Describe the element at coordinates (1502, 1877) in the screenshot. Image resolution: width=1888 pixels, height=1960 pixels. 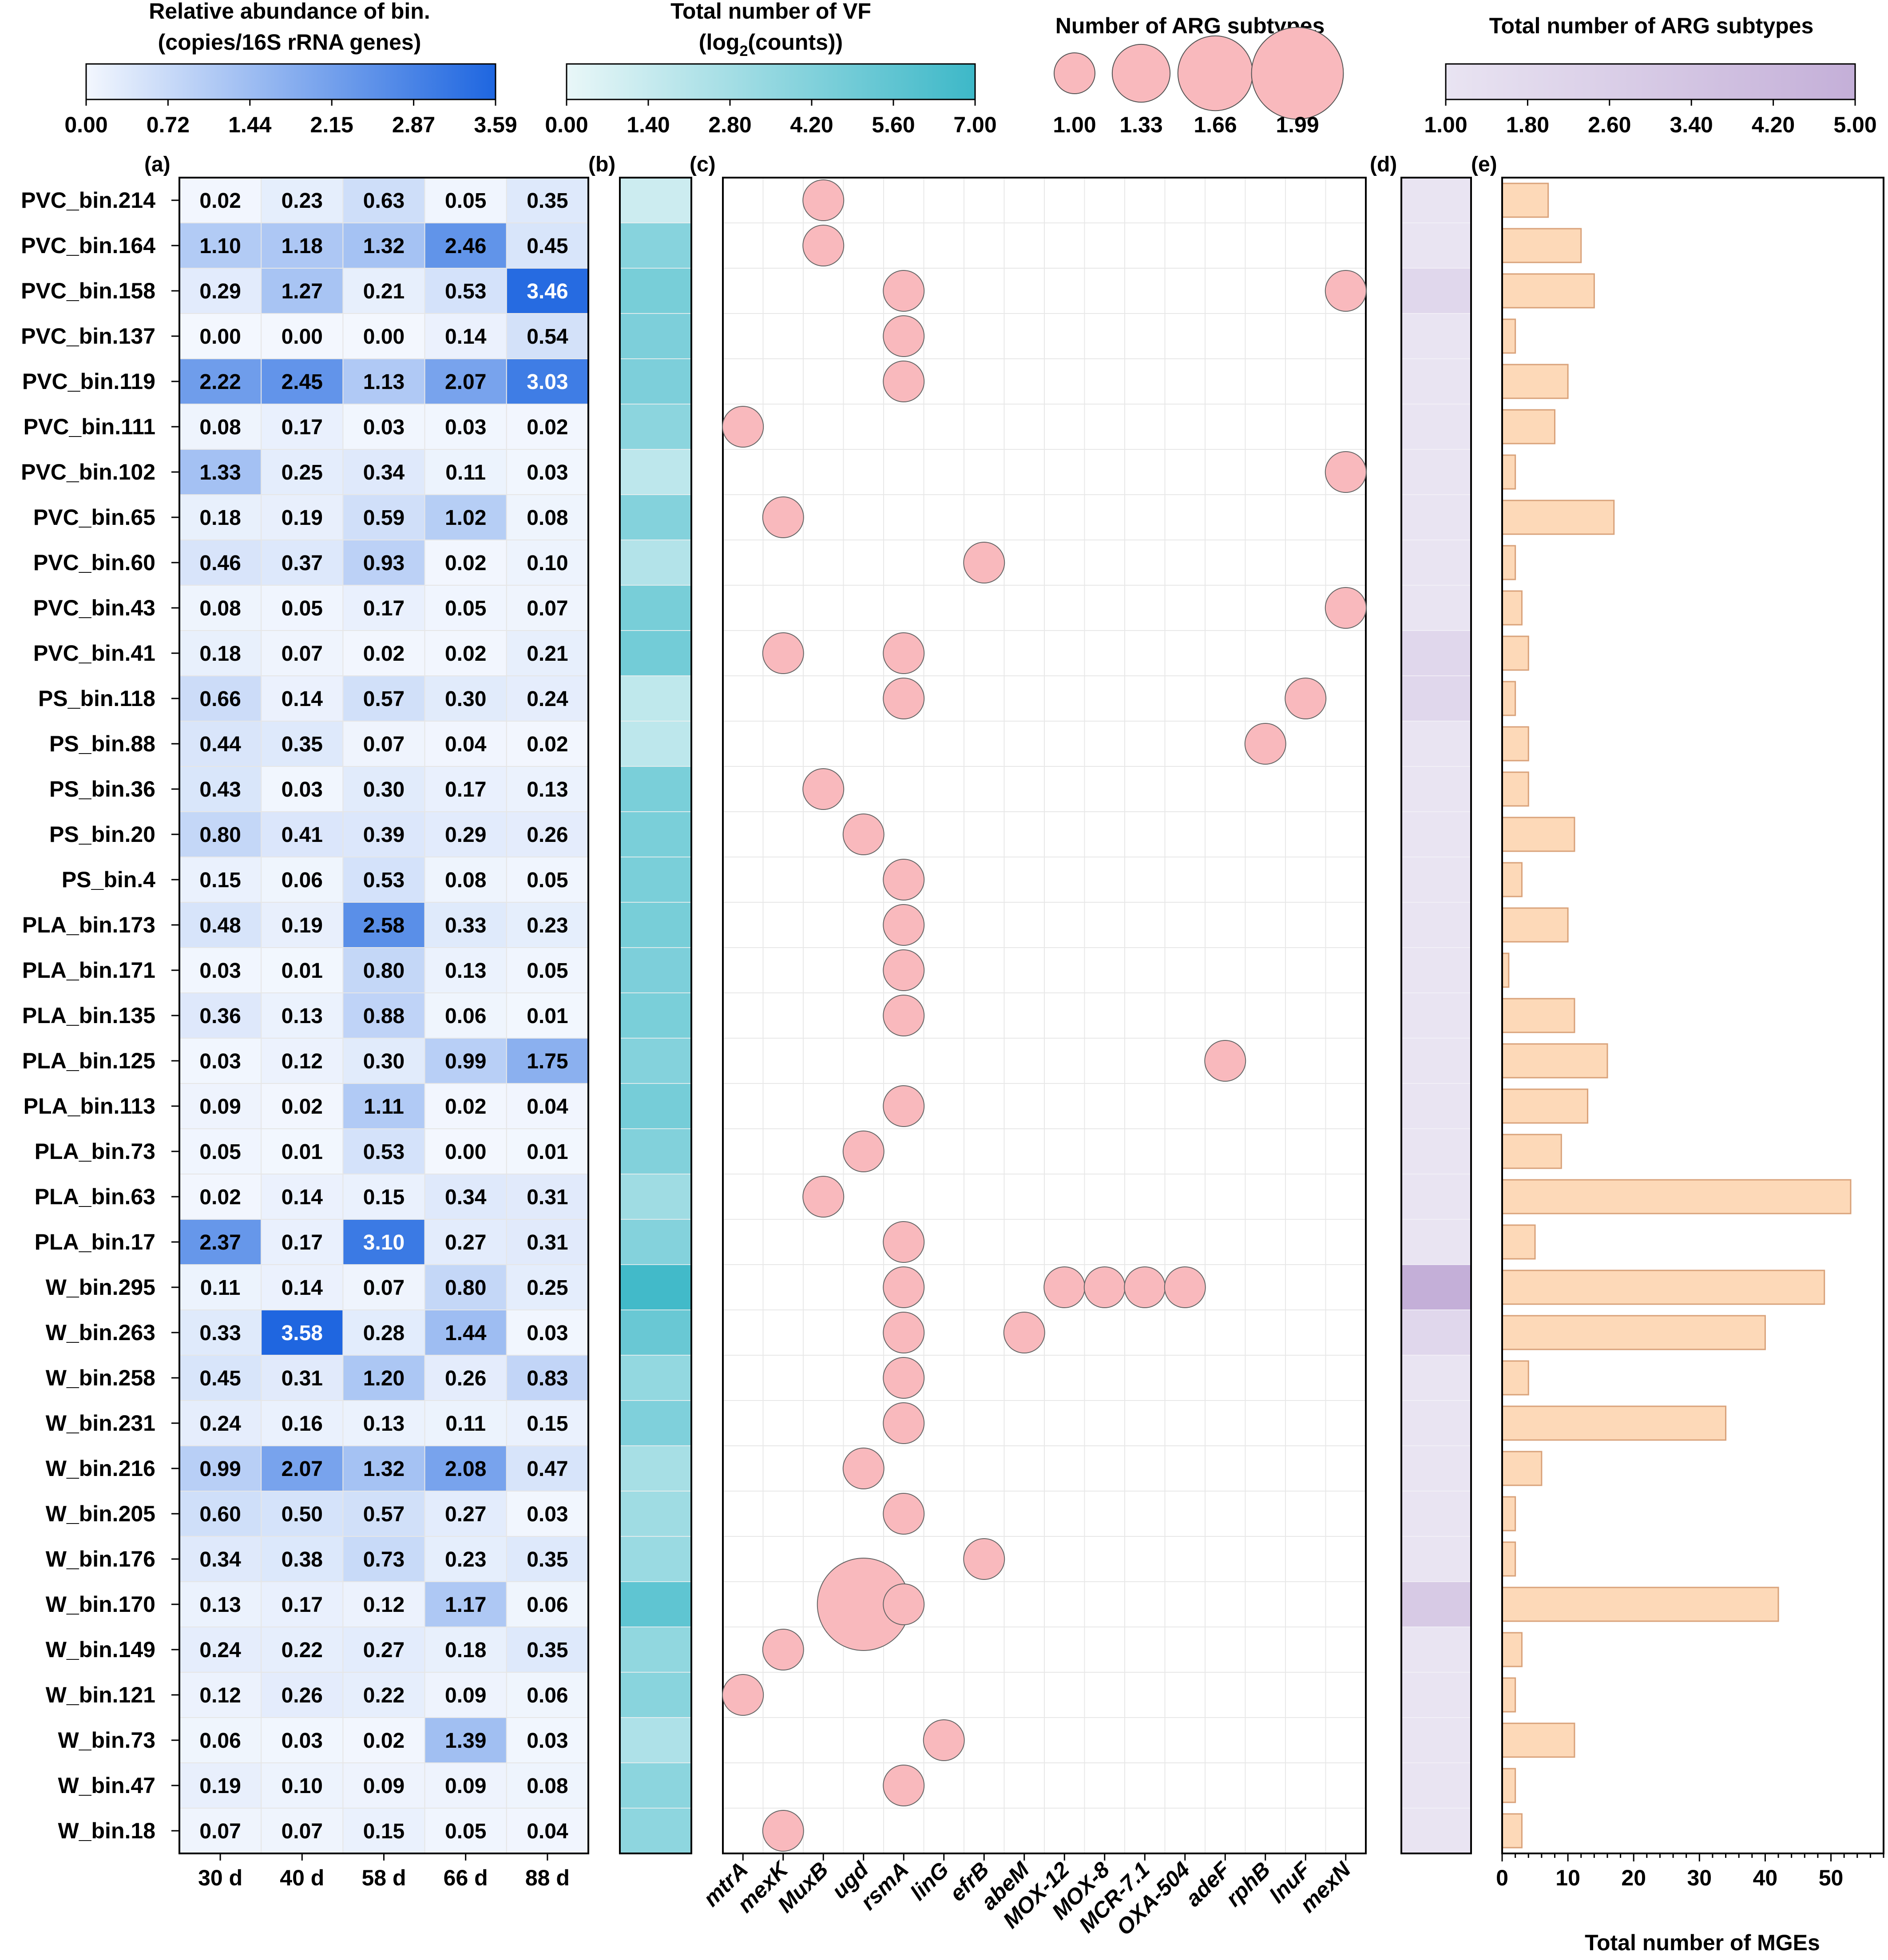
I see `xaxis-tick-label: 0` at that location.